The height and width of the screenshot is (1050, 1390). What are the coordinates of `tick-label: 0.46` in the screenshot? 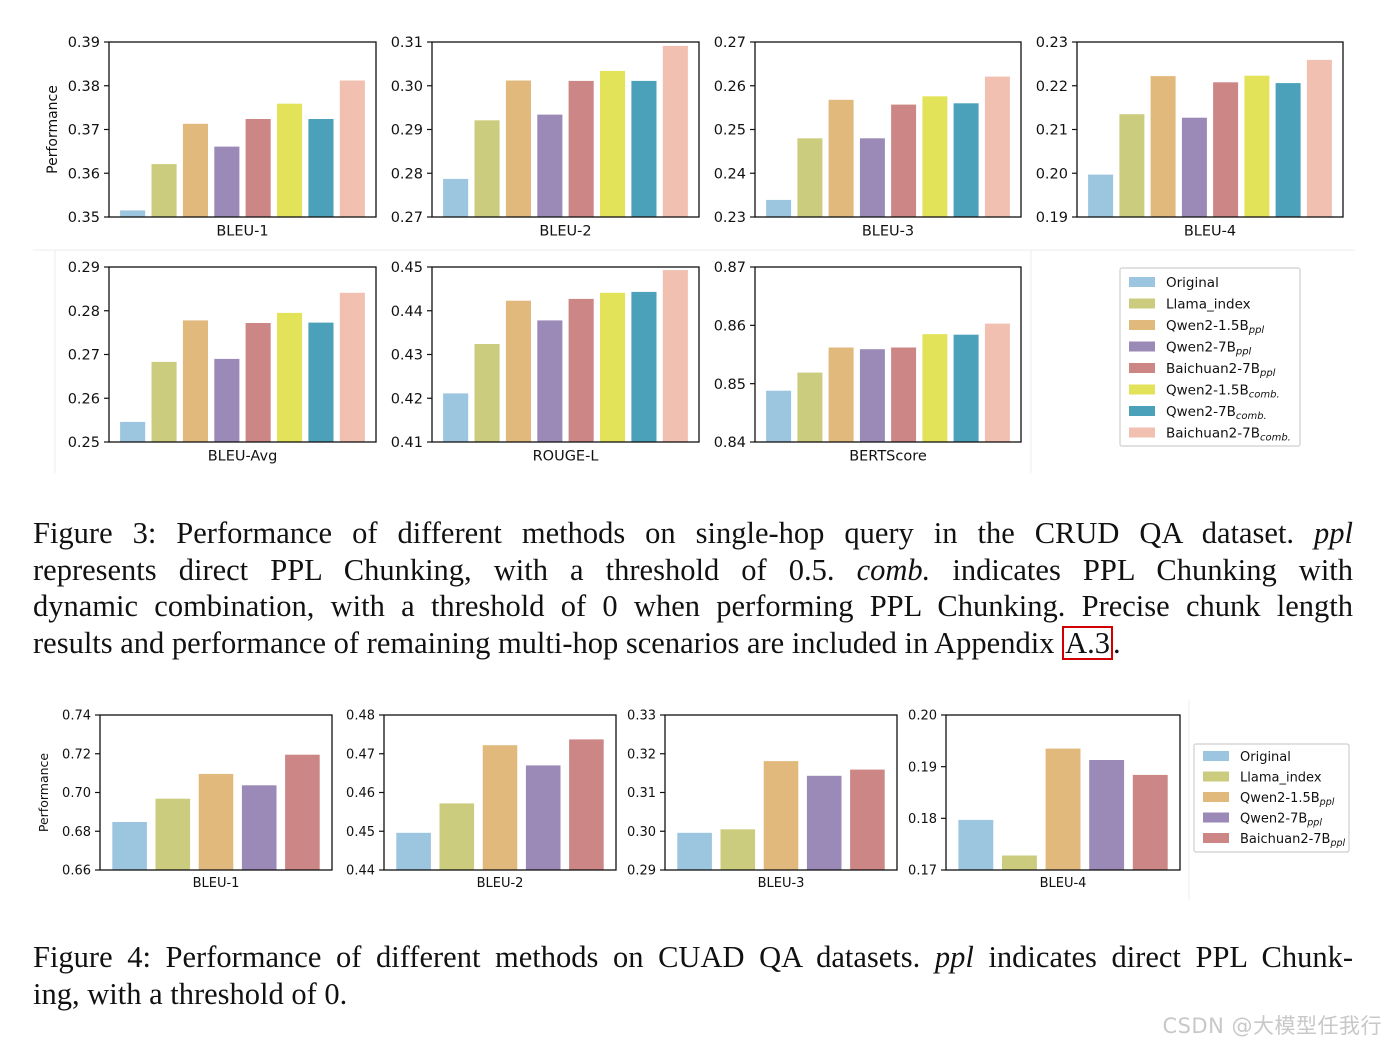 It's located at (360, 793).